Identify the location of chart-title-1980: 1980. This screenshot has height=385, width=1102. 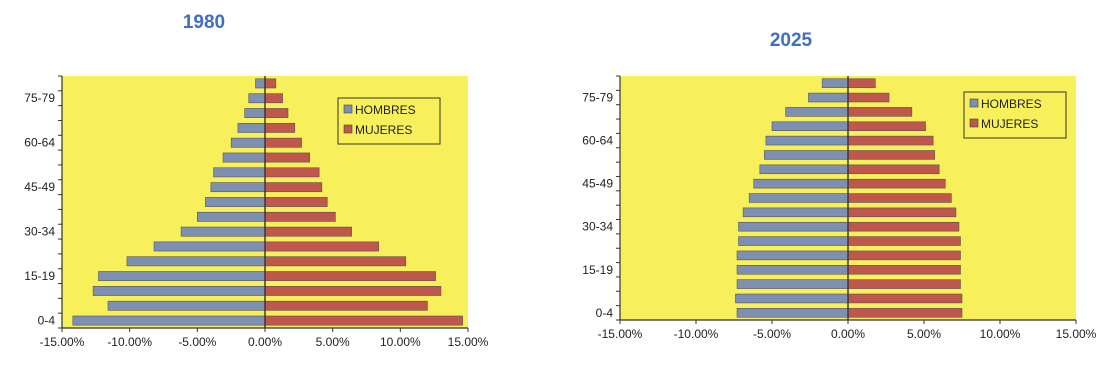
(204, 22).